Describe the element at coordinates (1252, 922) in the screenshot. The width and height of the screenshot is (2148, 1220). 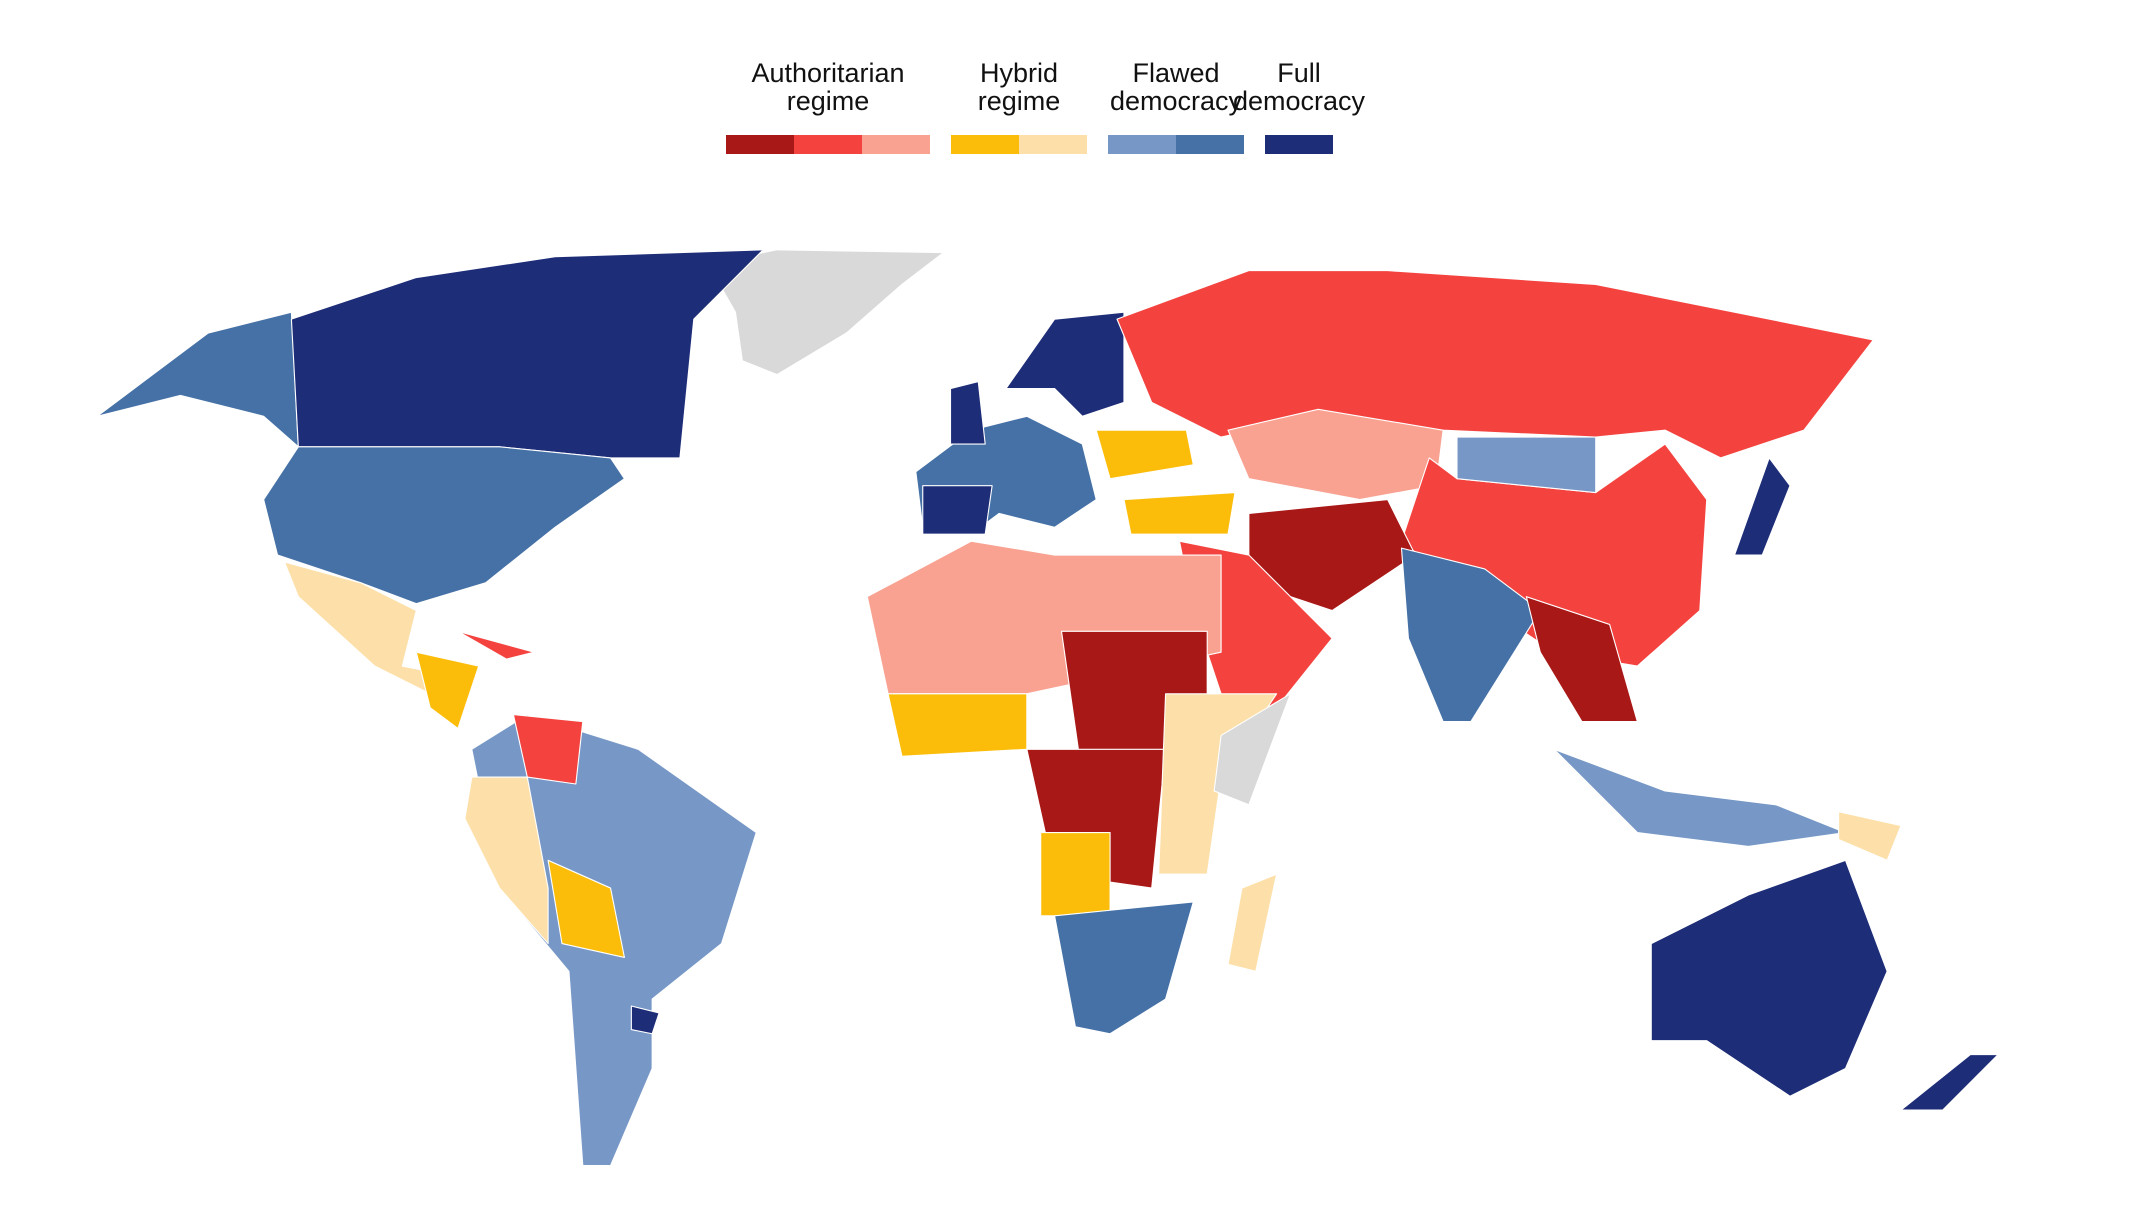
I see `madagascar` at that location.